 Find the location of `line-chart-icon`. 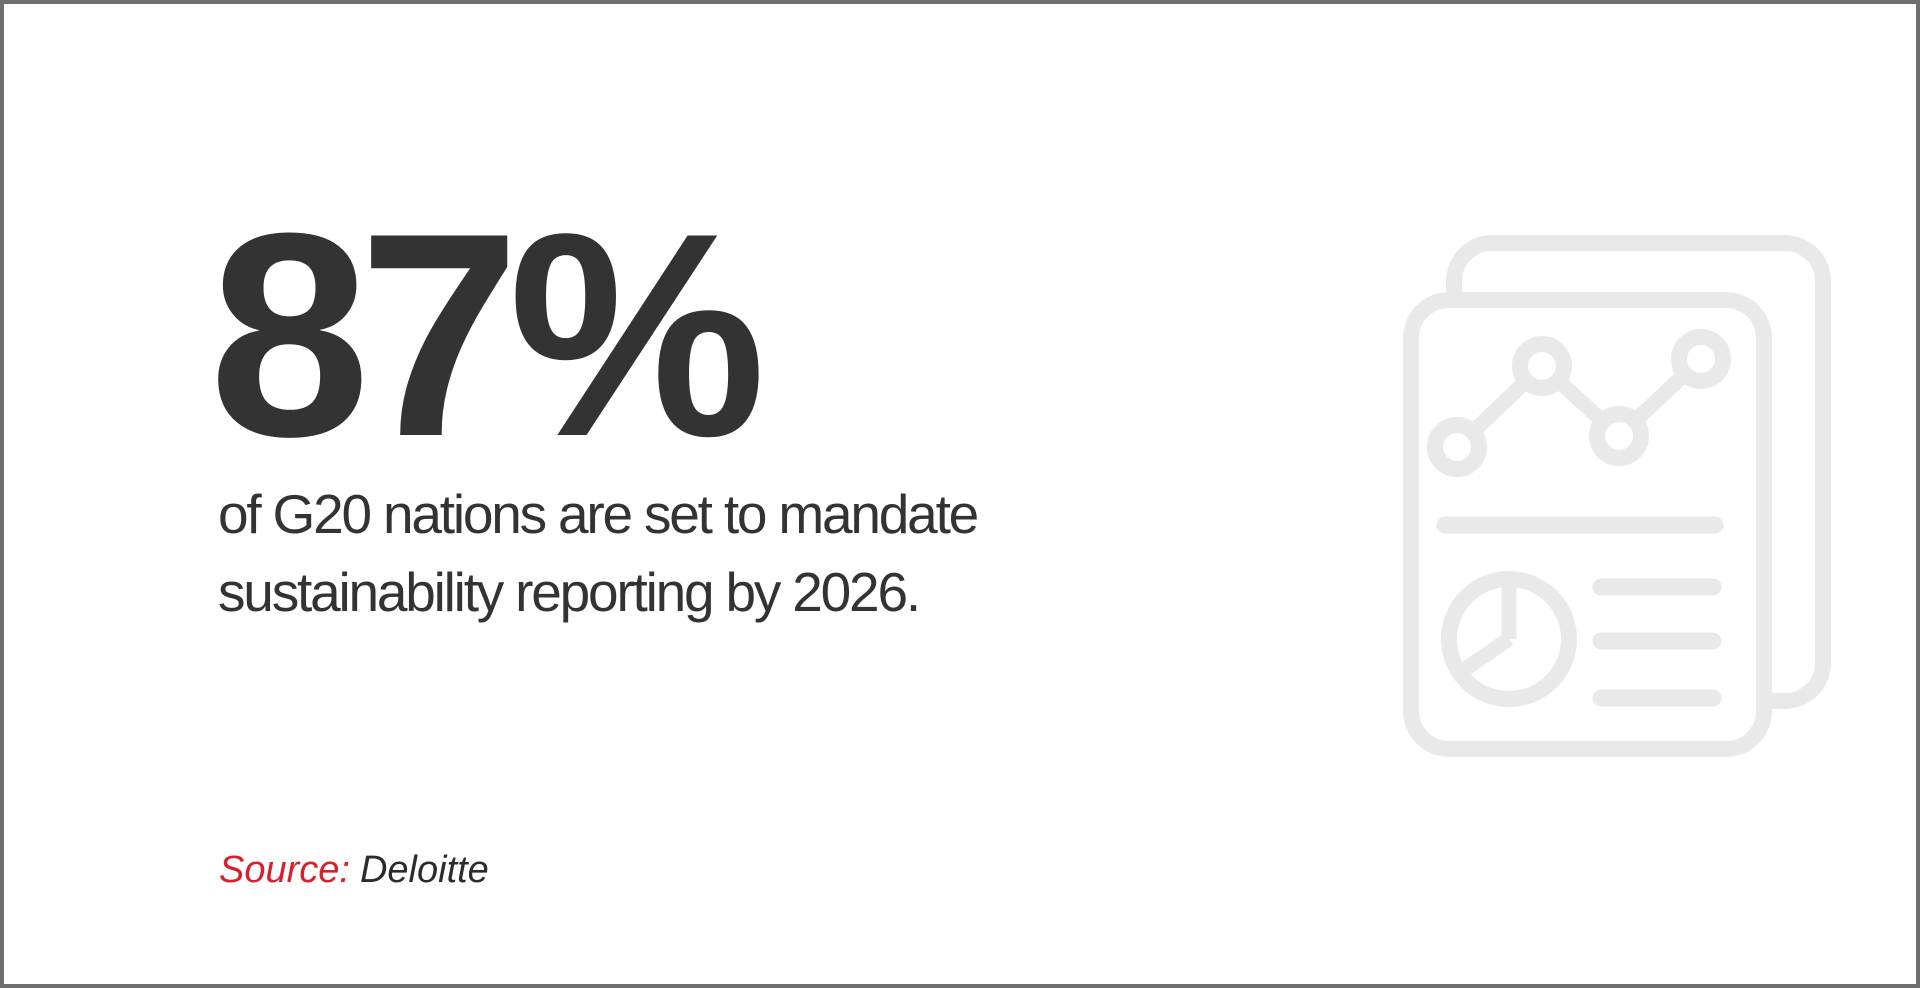

line-chart-icon is located at coordinates (1579, 403).